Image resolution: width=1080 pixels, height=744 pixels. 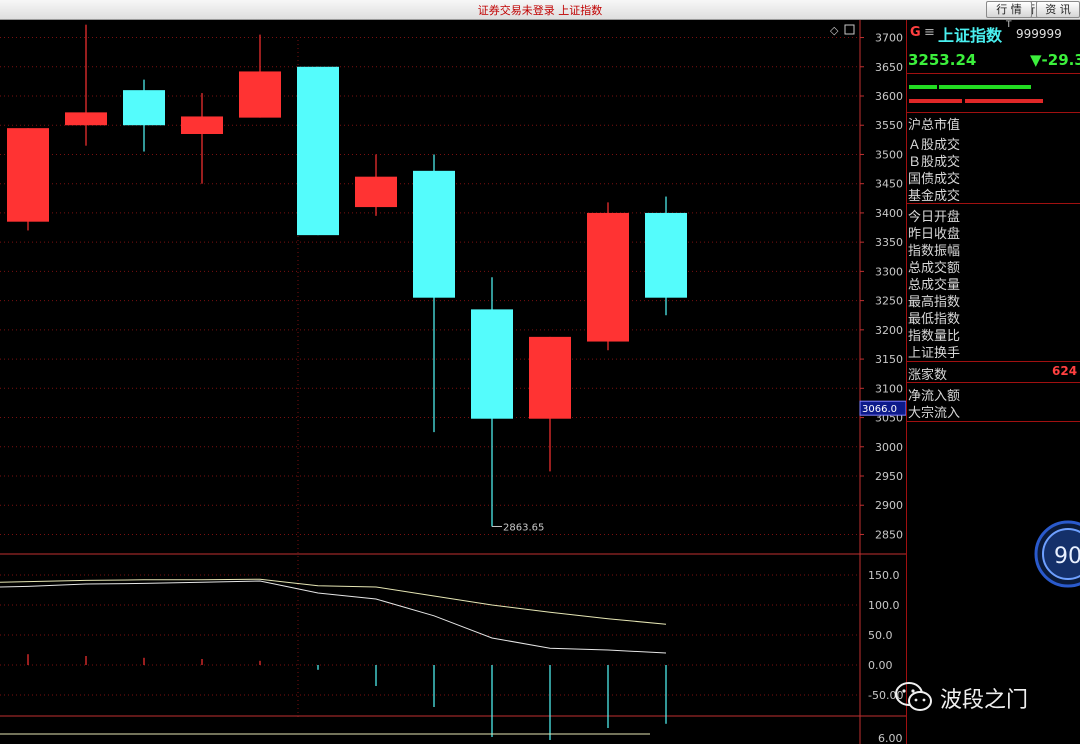 I want to click on price-tick-label: 3100, so click(x=889, y=388).